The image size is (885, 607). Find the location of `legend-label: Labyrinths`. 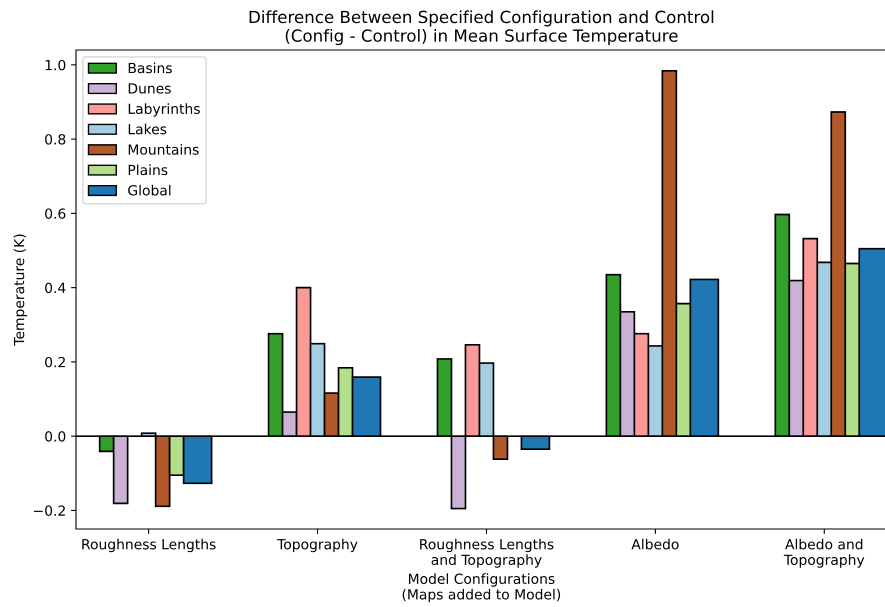

legend-label: Labyrinths is located at coordinates (164, 110).